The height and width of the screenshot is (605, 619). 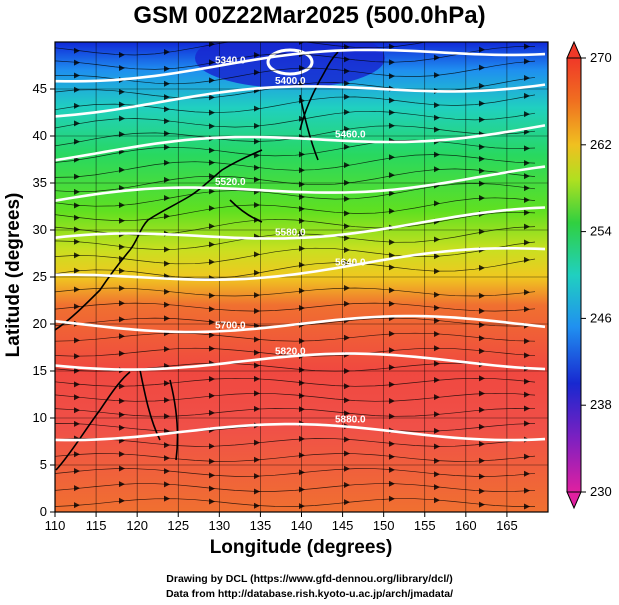 What do you see at coordinates (601, 57) in the screenshot?
I see `colorbar-tick-label: 270` at bounding box center [601, 57].